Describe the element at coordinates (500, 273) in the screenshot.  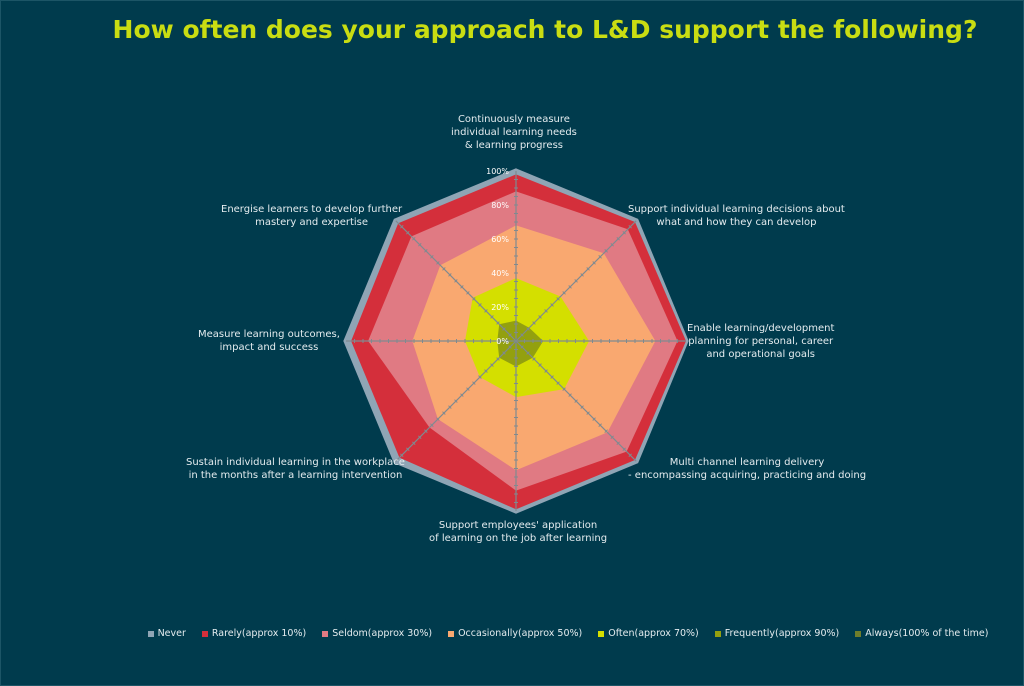
I see `scale-tick-label: 40%` at that location.